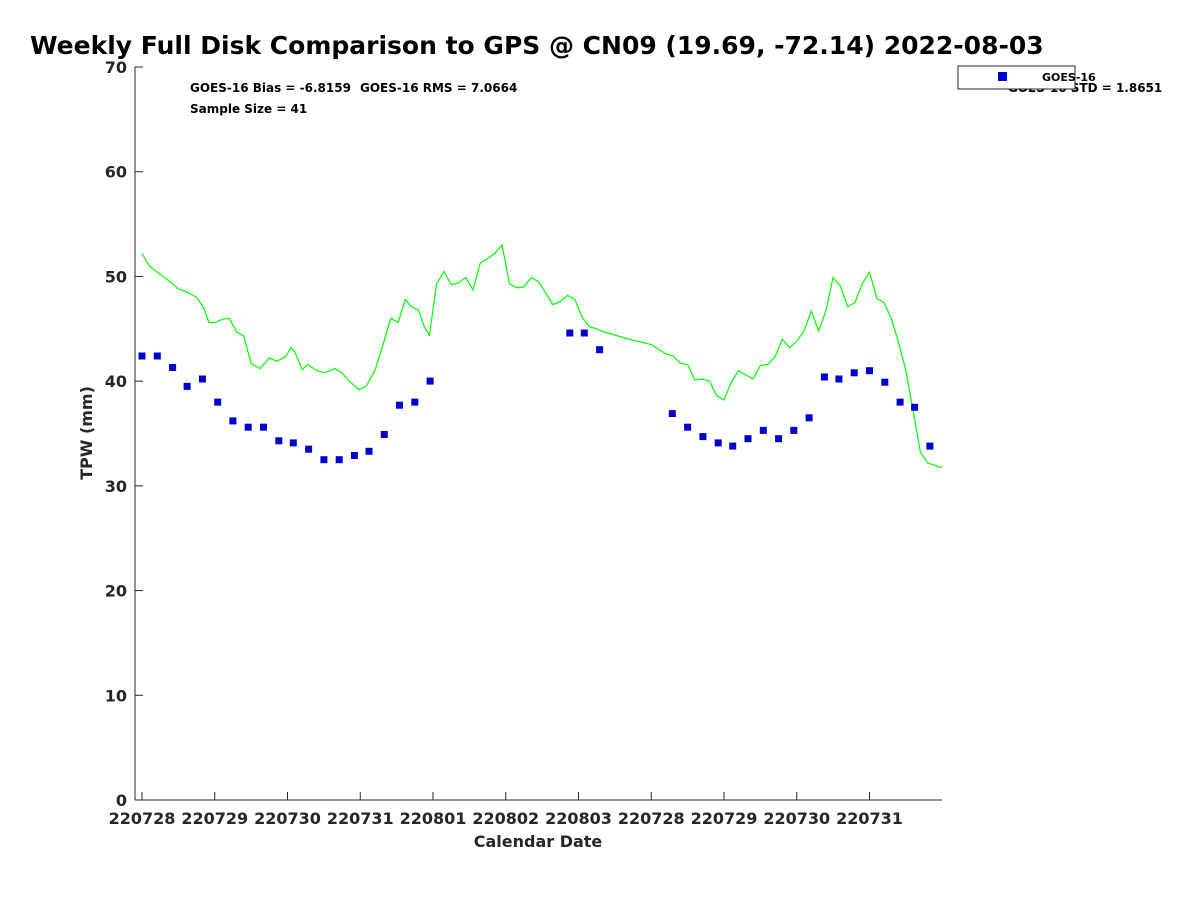  I want to click on legend: GOES-16, so click(1026, 77).